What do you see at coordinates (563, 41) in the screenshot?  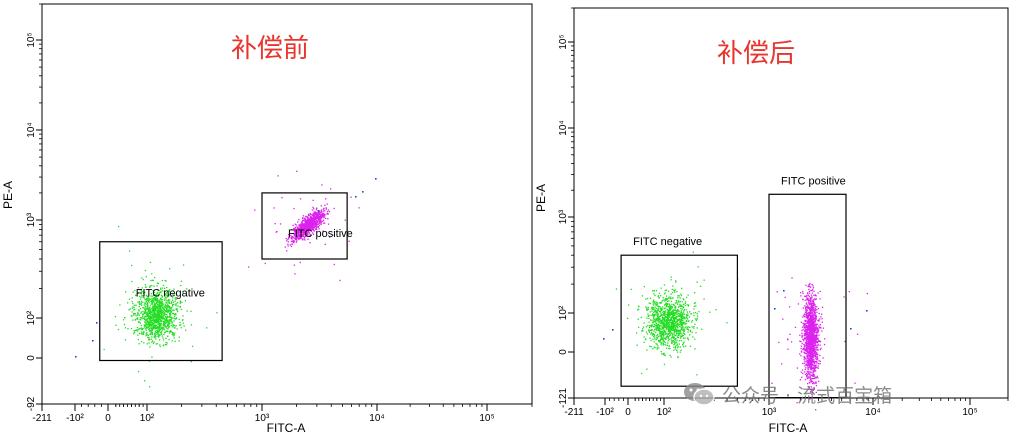 I see `y-tick-label: 10⁵` at bounding box center [563, 41].